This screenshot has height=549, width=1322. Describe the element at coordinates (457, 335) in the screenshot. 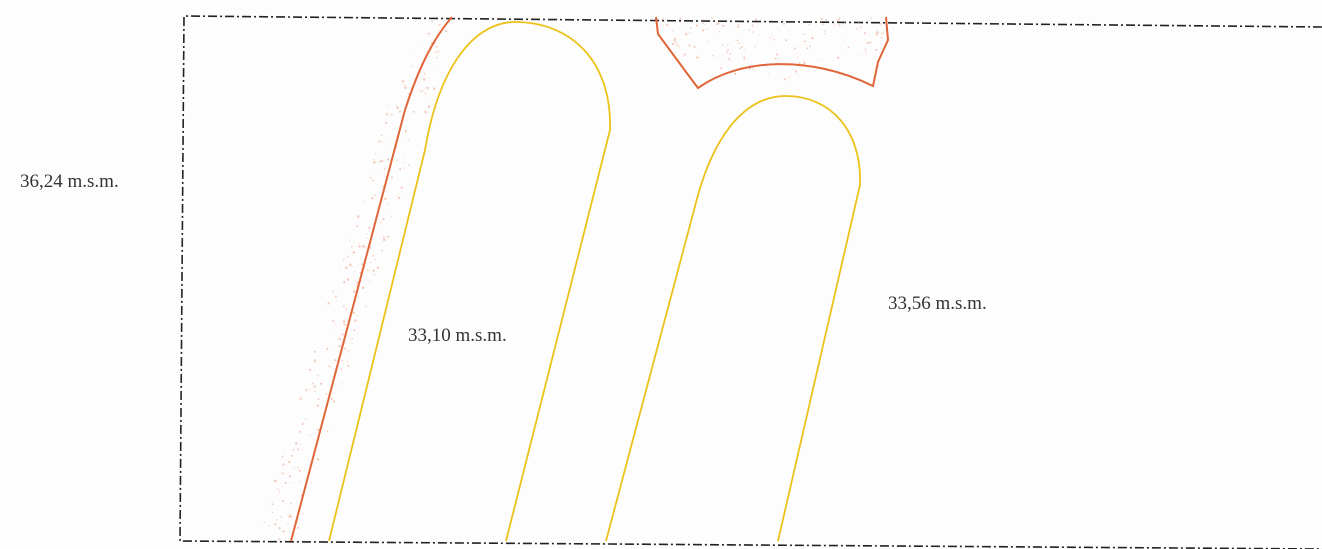

I see `elevation-label-center: 33,10 m.s.m.` at that location.